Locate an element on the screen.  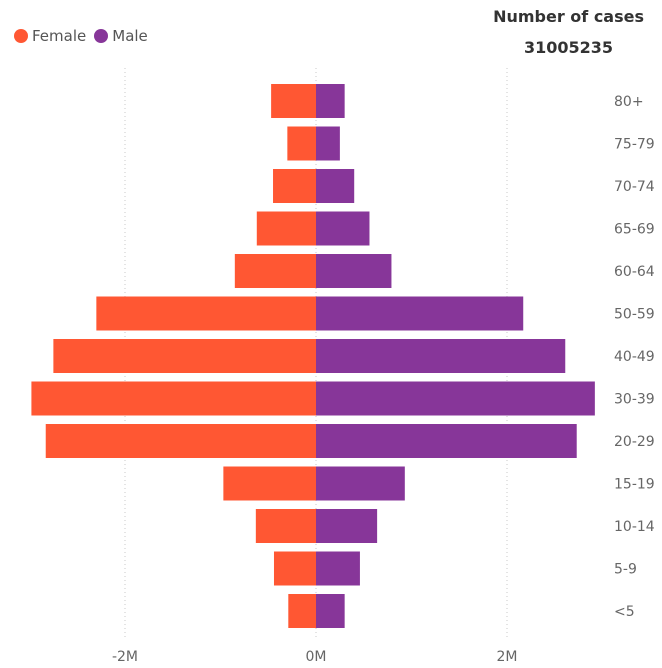
category-label: 10-14 is located at coordinates (634, 527).